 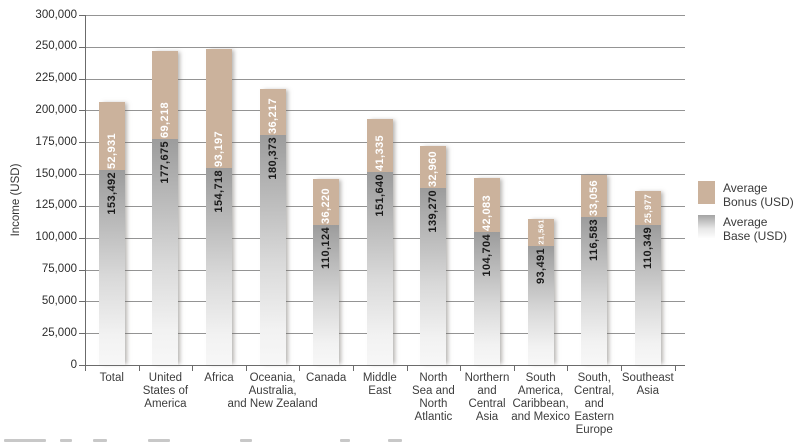 What do you see at coordinates (111, 378) in the screenshot?
I see `category-label-0: Total` at bounding box center [111, 378].